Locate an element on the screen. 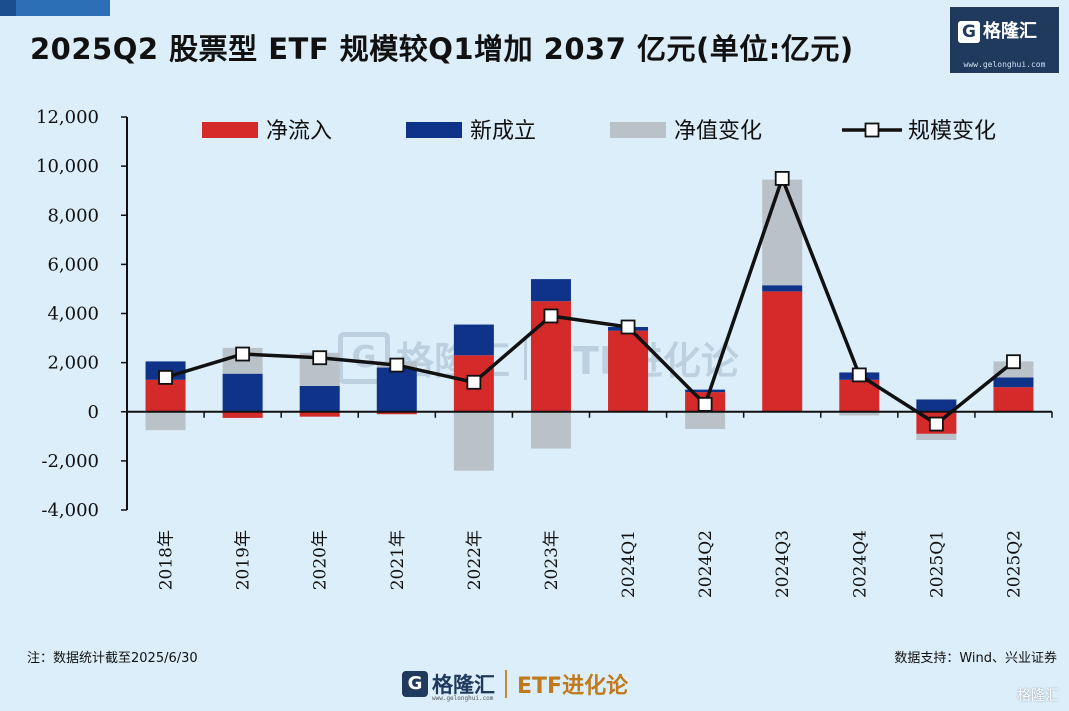 Image resolution: width=1069 pixels, height=711 pixels. x-tick-label-3: 2021年 is located at coordinates (398, 560).